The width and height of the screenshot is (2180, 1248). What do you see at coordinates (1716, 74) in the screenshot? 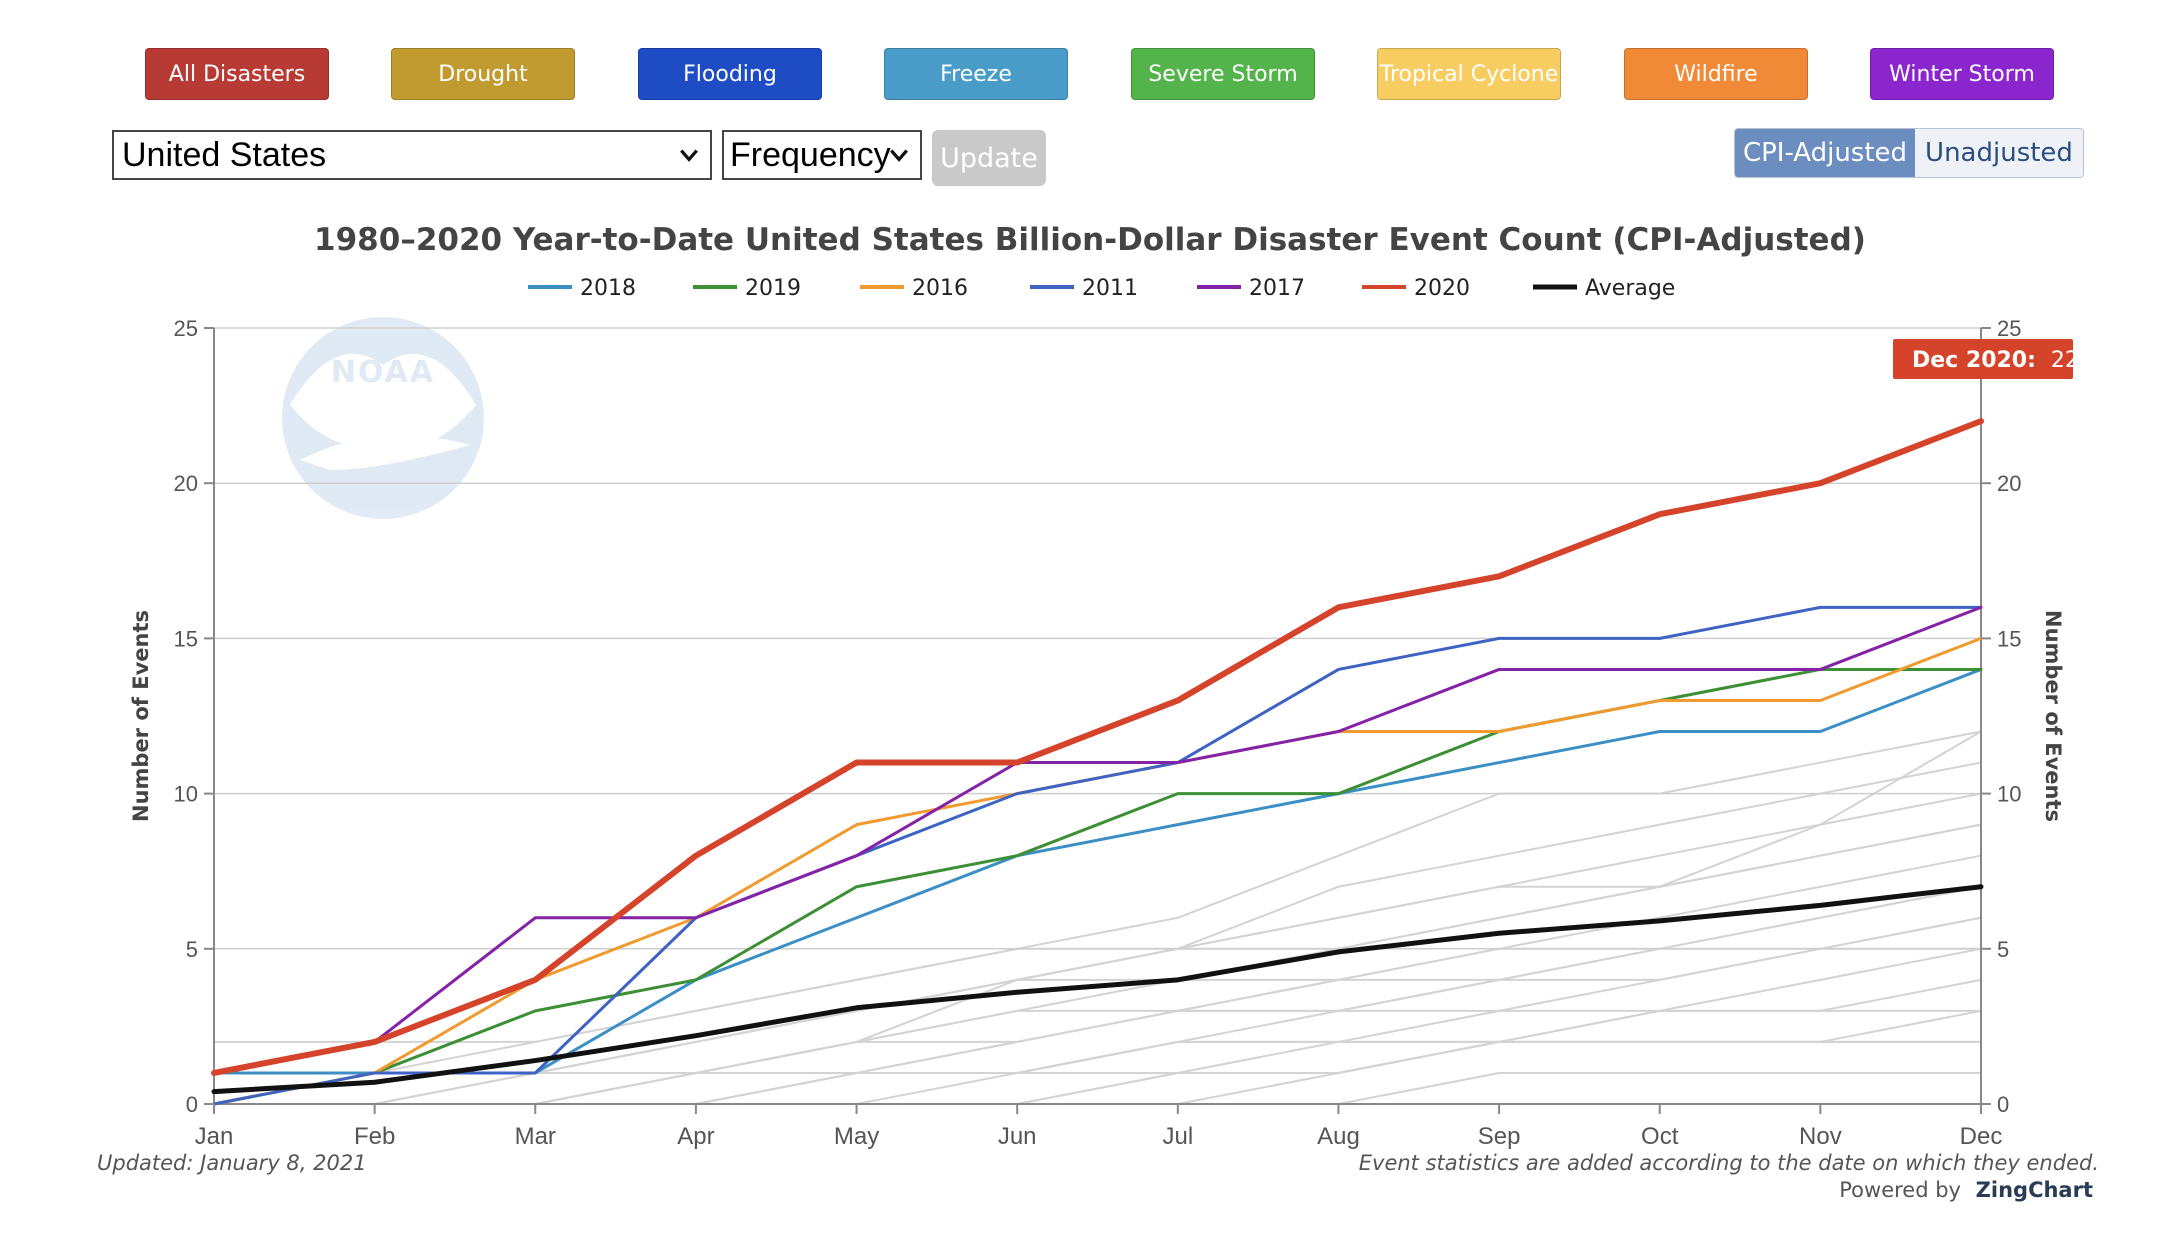
I see `category-button-wildfire: Wildfire` at bounding box center [1716, 74].